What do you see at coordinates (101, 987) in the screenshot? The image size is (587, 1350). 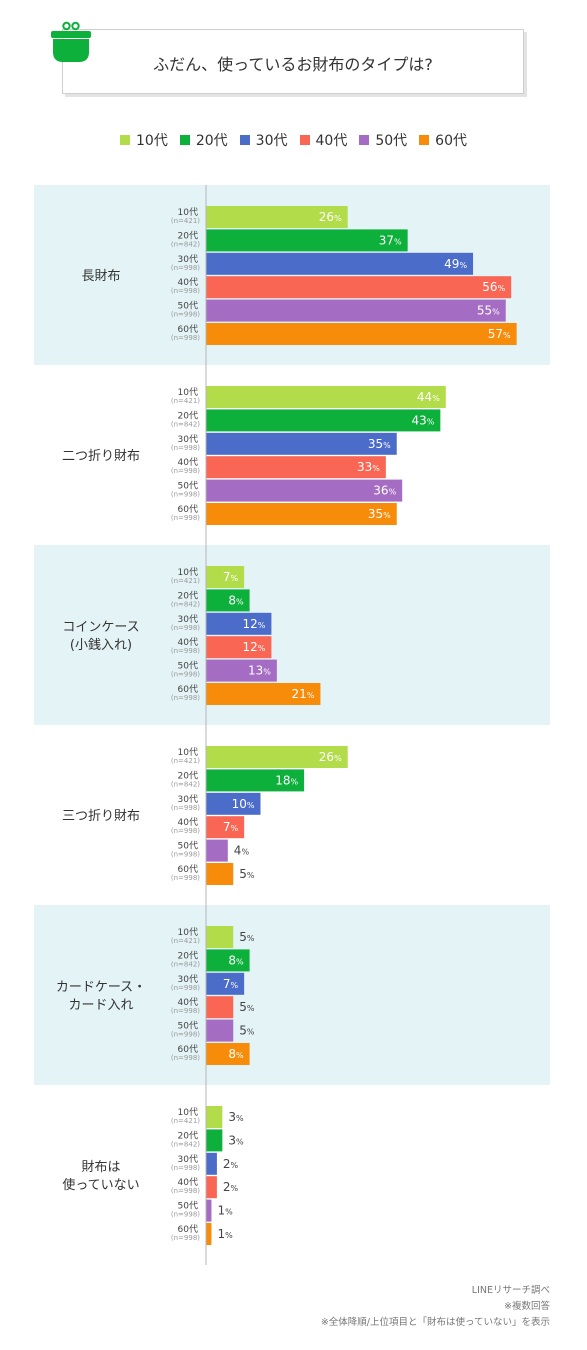 I see `category-label: カードケース・` at bounding box center [101, 987].